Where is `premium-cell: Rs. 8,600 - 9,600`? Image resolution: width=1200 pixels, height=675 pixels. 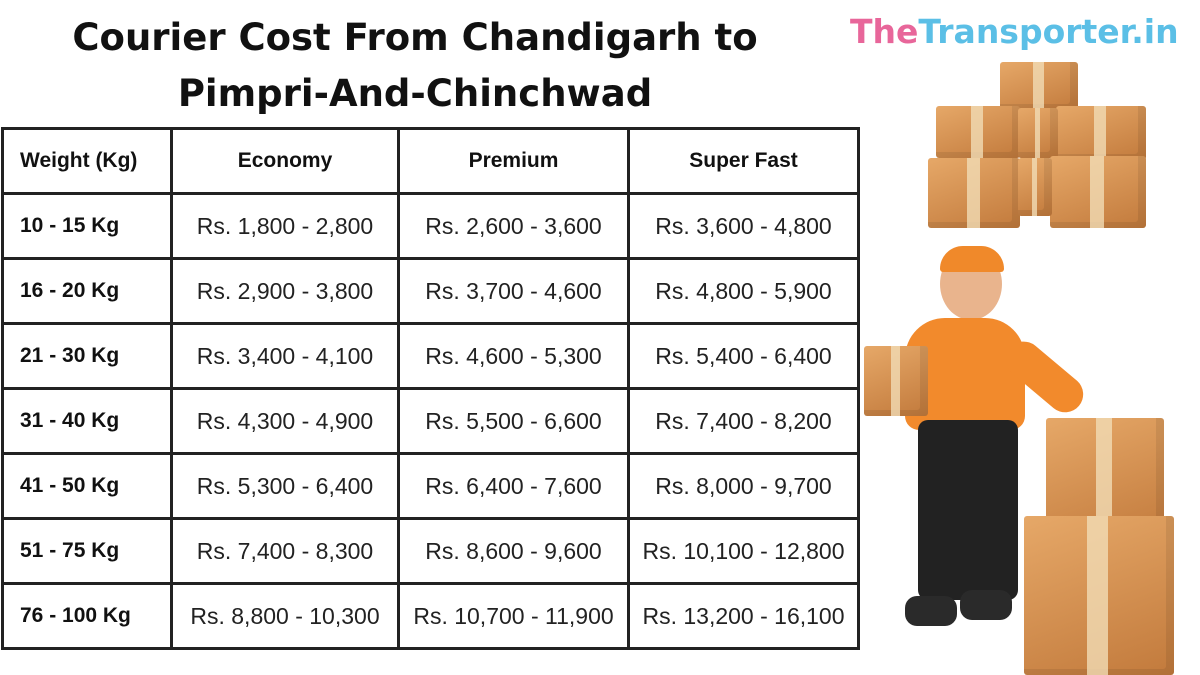 premium-cell: Rs. 8,600 - 9,600 is located at coordinates (513, 551).